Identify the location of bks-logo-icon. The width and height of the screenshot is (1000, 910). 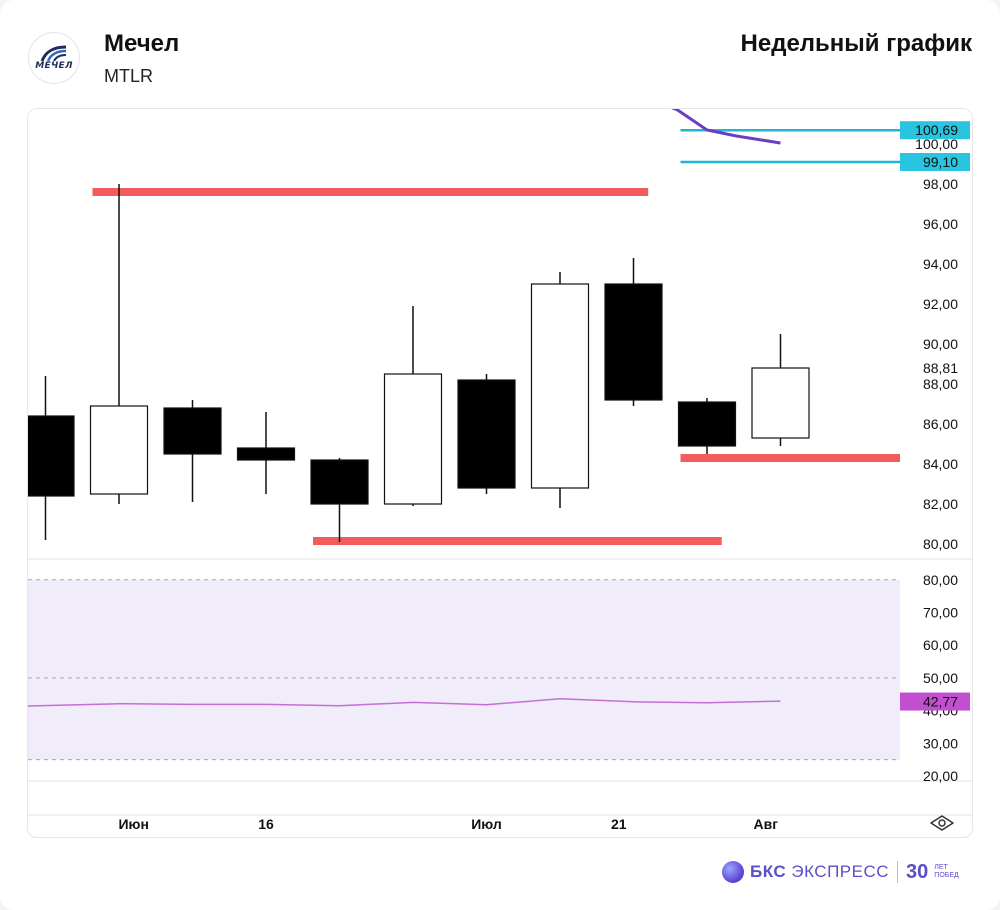
(733, 872).